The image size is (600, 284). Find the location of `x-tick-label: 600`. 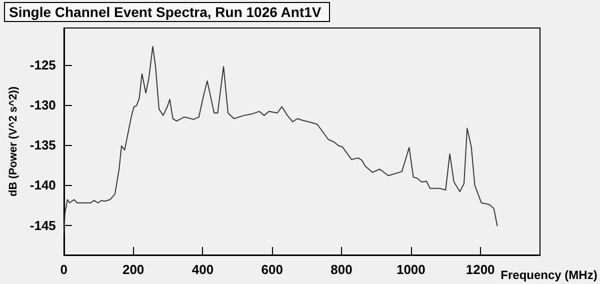

x-tick-label: 600 is located at coordinates (272, 269).